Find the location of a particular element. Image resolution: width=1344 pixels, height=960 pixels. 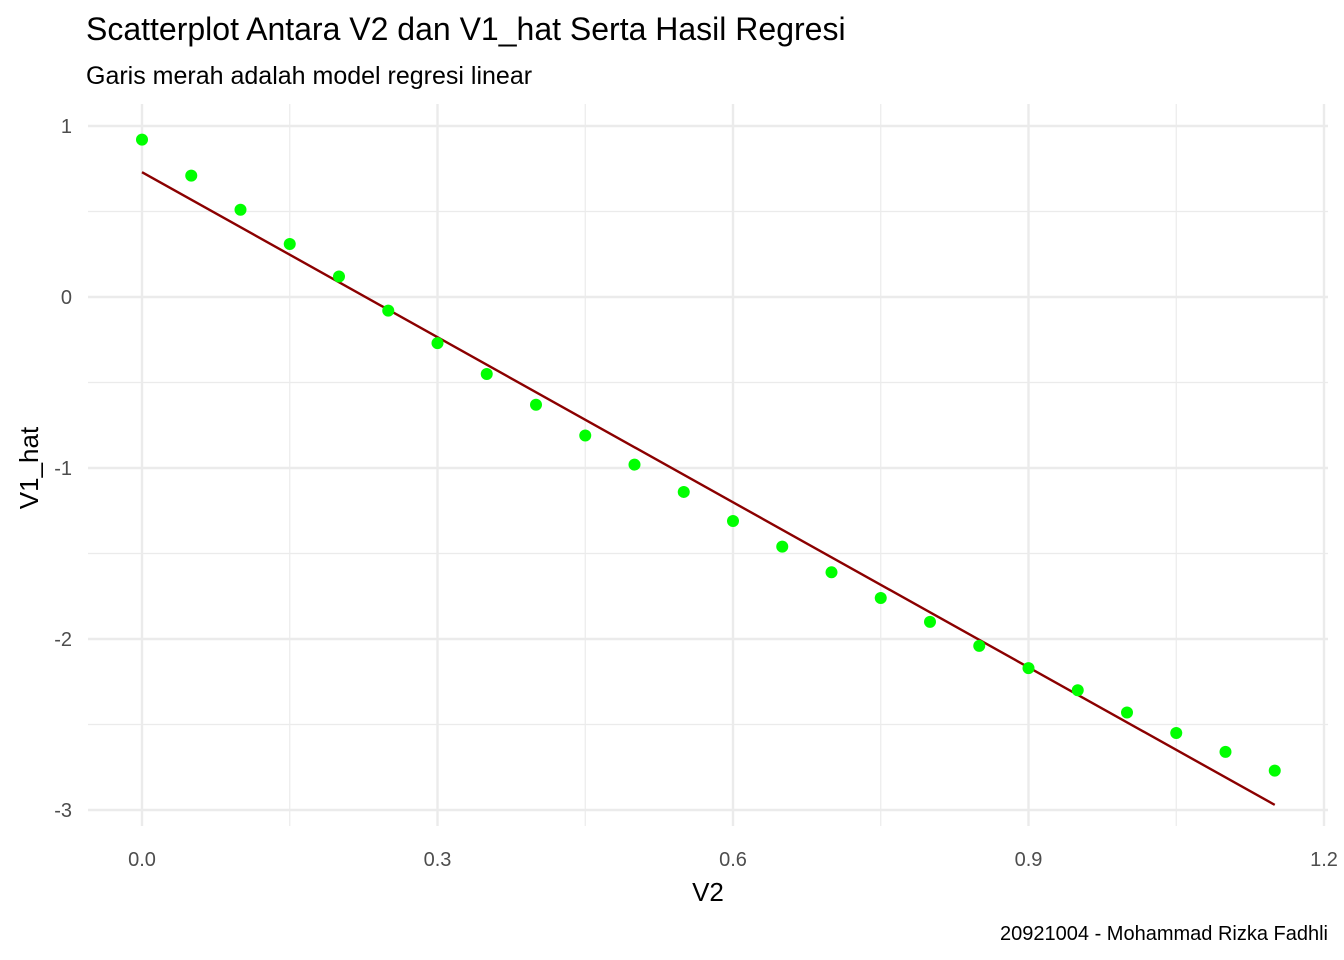

y-tick-label: -3 is located at coordinates (63, 811).